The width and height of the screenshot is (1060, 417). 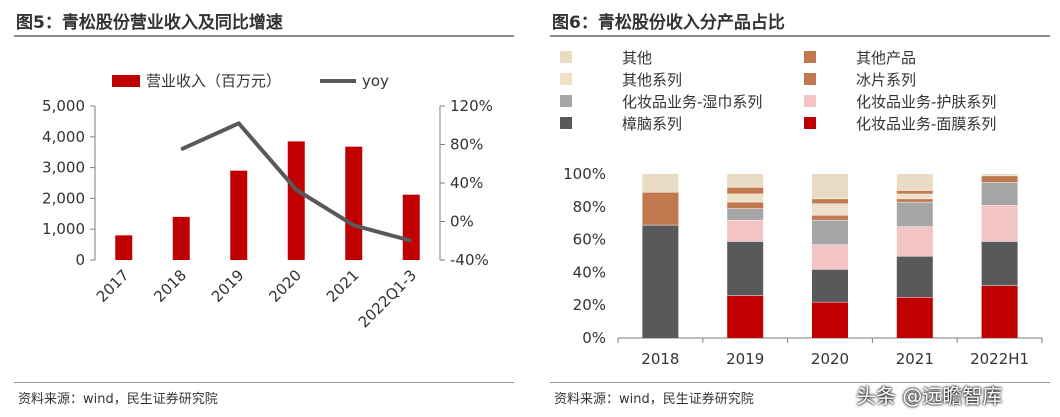 I want to click on legend-label-yoy: yoy, so click(x=375, y=81).